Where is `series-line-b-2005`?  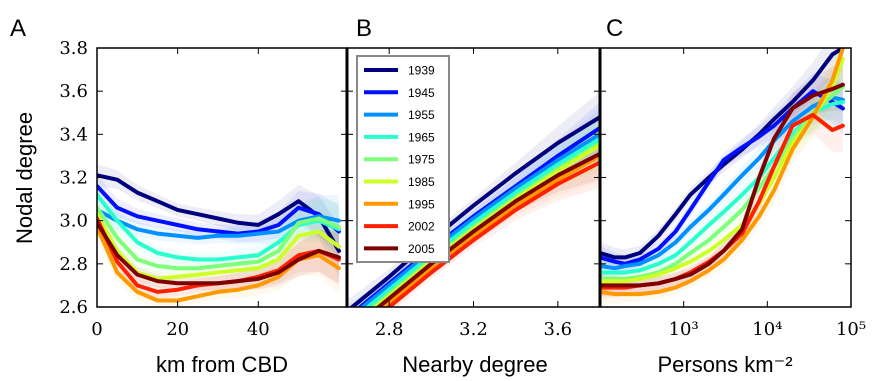
series-line-b-2005 is located at coordinates (487, 229).